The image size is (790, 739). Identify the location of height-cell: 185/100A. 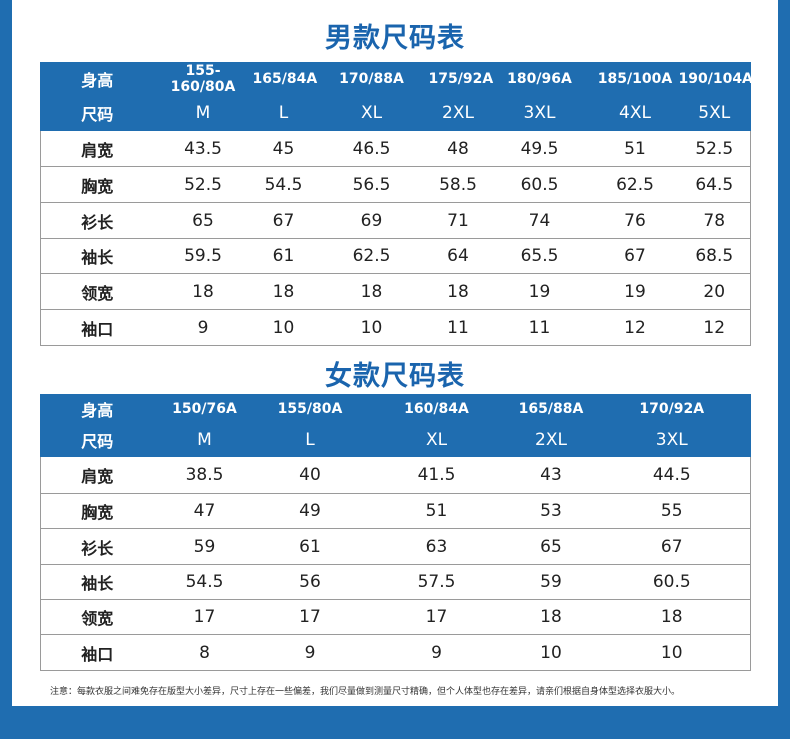
(635, 79).